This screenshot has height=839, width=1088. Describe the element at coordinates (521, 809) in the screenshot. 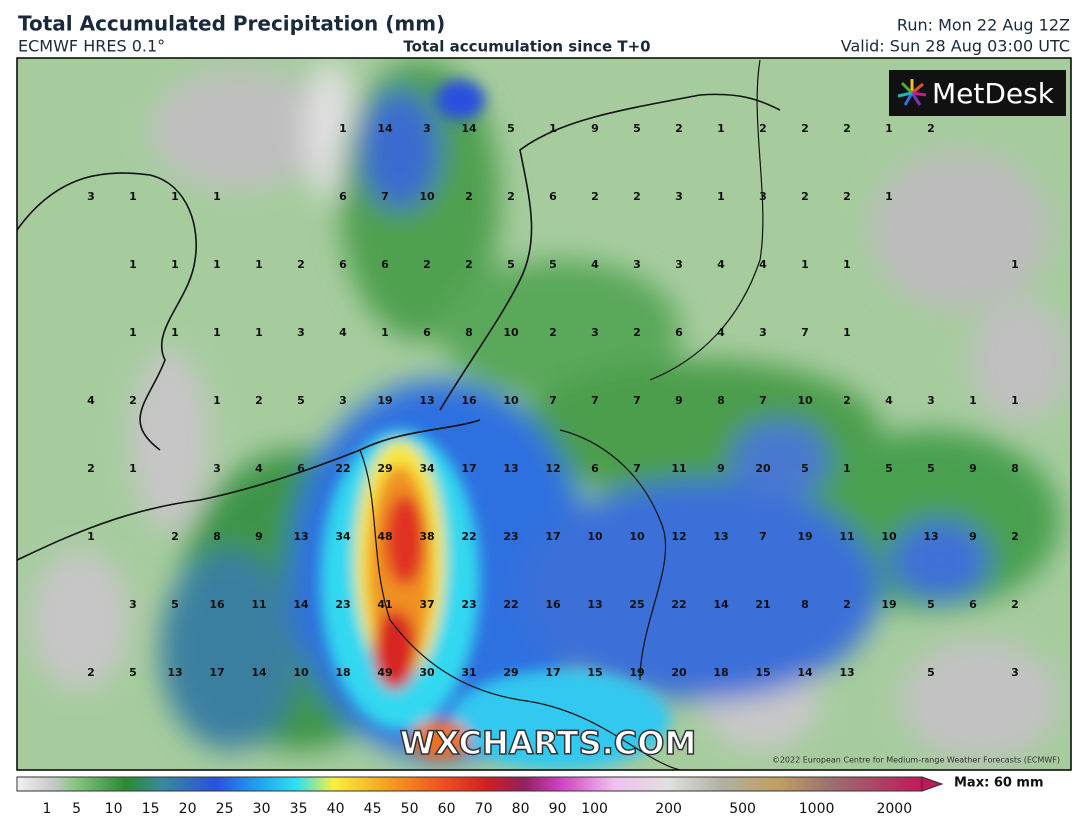

I see `colorbar-label: 80` at that location.